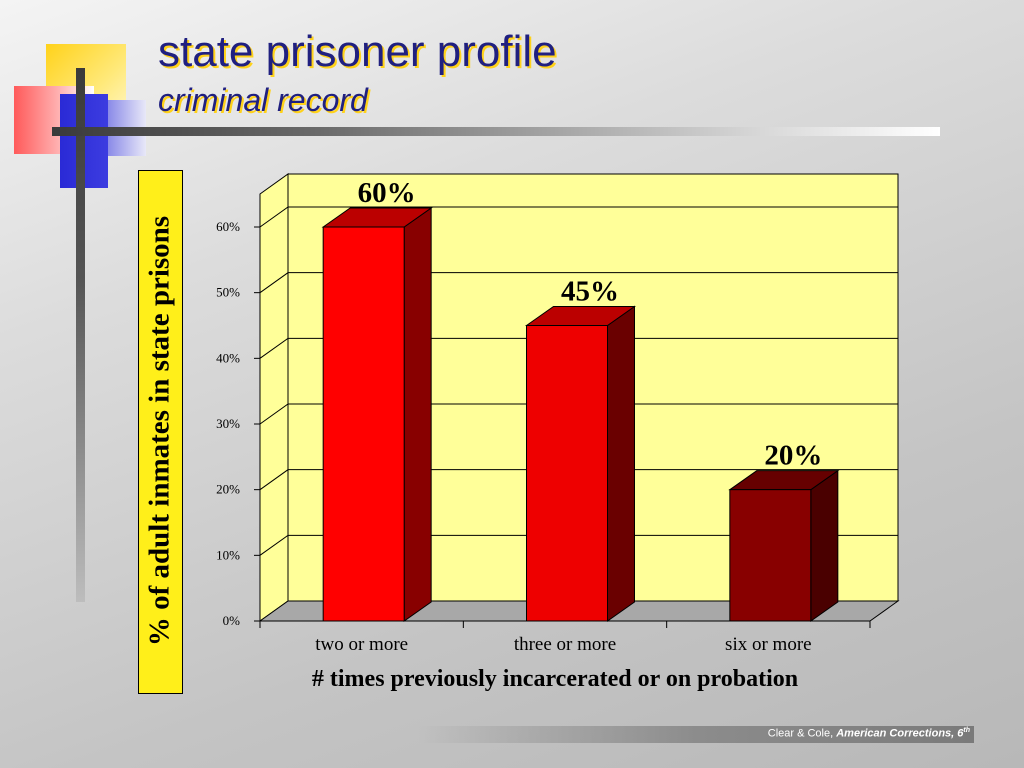 This screenshot has height=768, width=1024. I want to click on y-axis-label-box, so click(160, 432).